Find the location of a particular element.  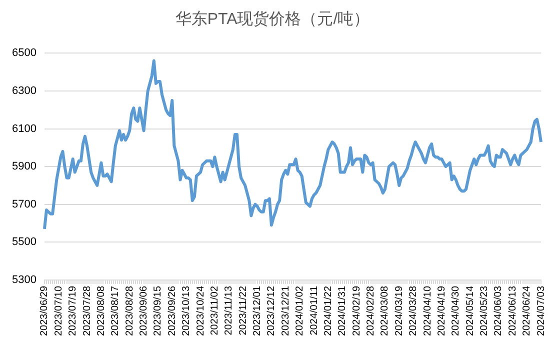

x-tick-label: 2023/12/21 is located at coordinates (286, 311).